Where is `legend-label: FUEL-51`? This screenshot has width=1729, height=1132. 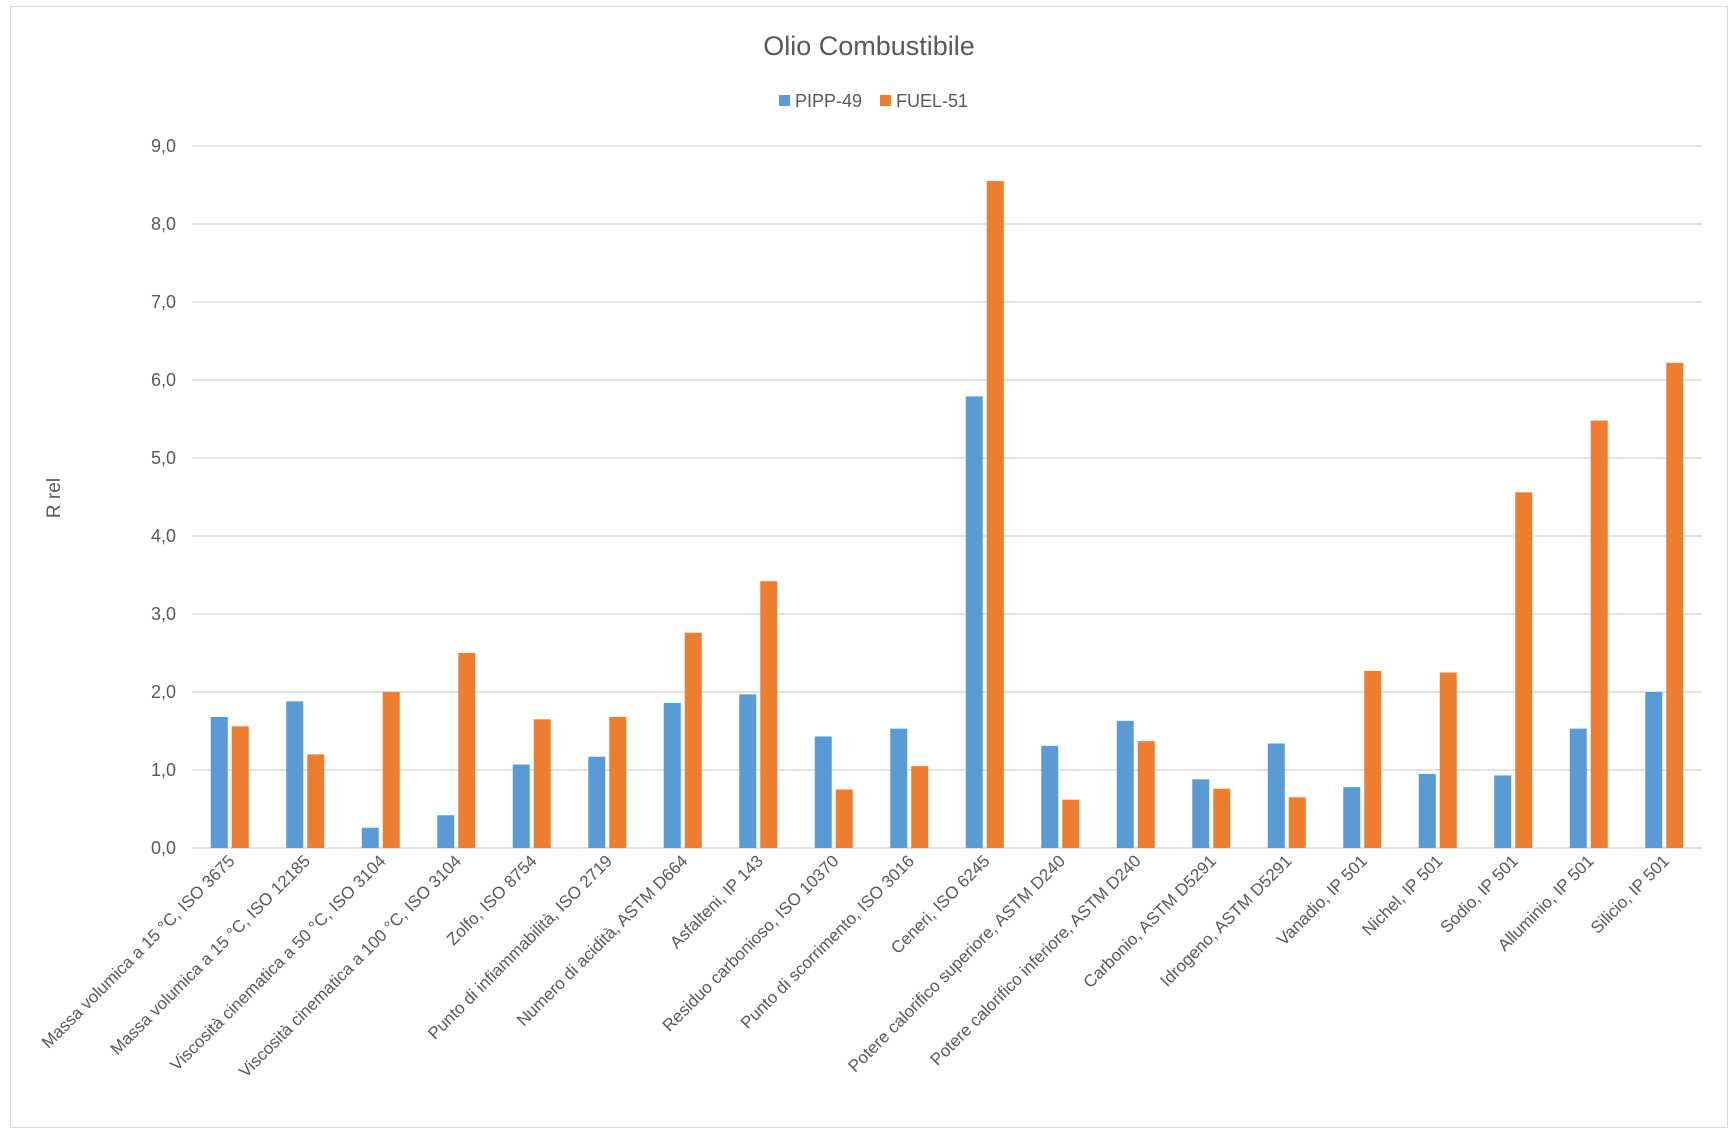 legend-label: FUEL-51 is located at coordinates (932, 101).